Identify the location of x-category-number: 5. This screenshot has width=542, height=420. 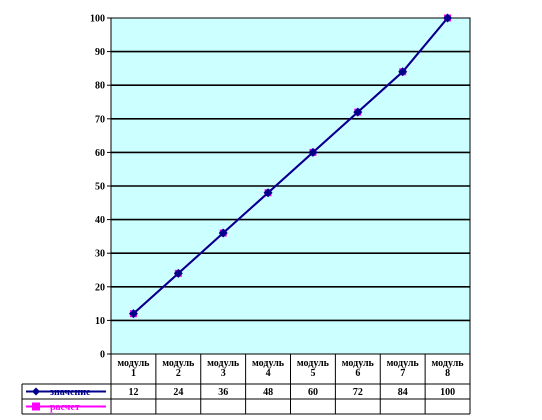
(312, 373).